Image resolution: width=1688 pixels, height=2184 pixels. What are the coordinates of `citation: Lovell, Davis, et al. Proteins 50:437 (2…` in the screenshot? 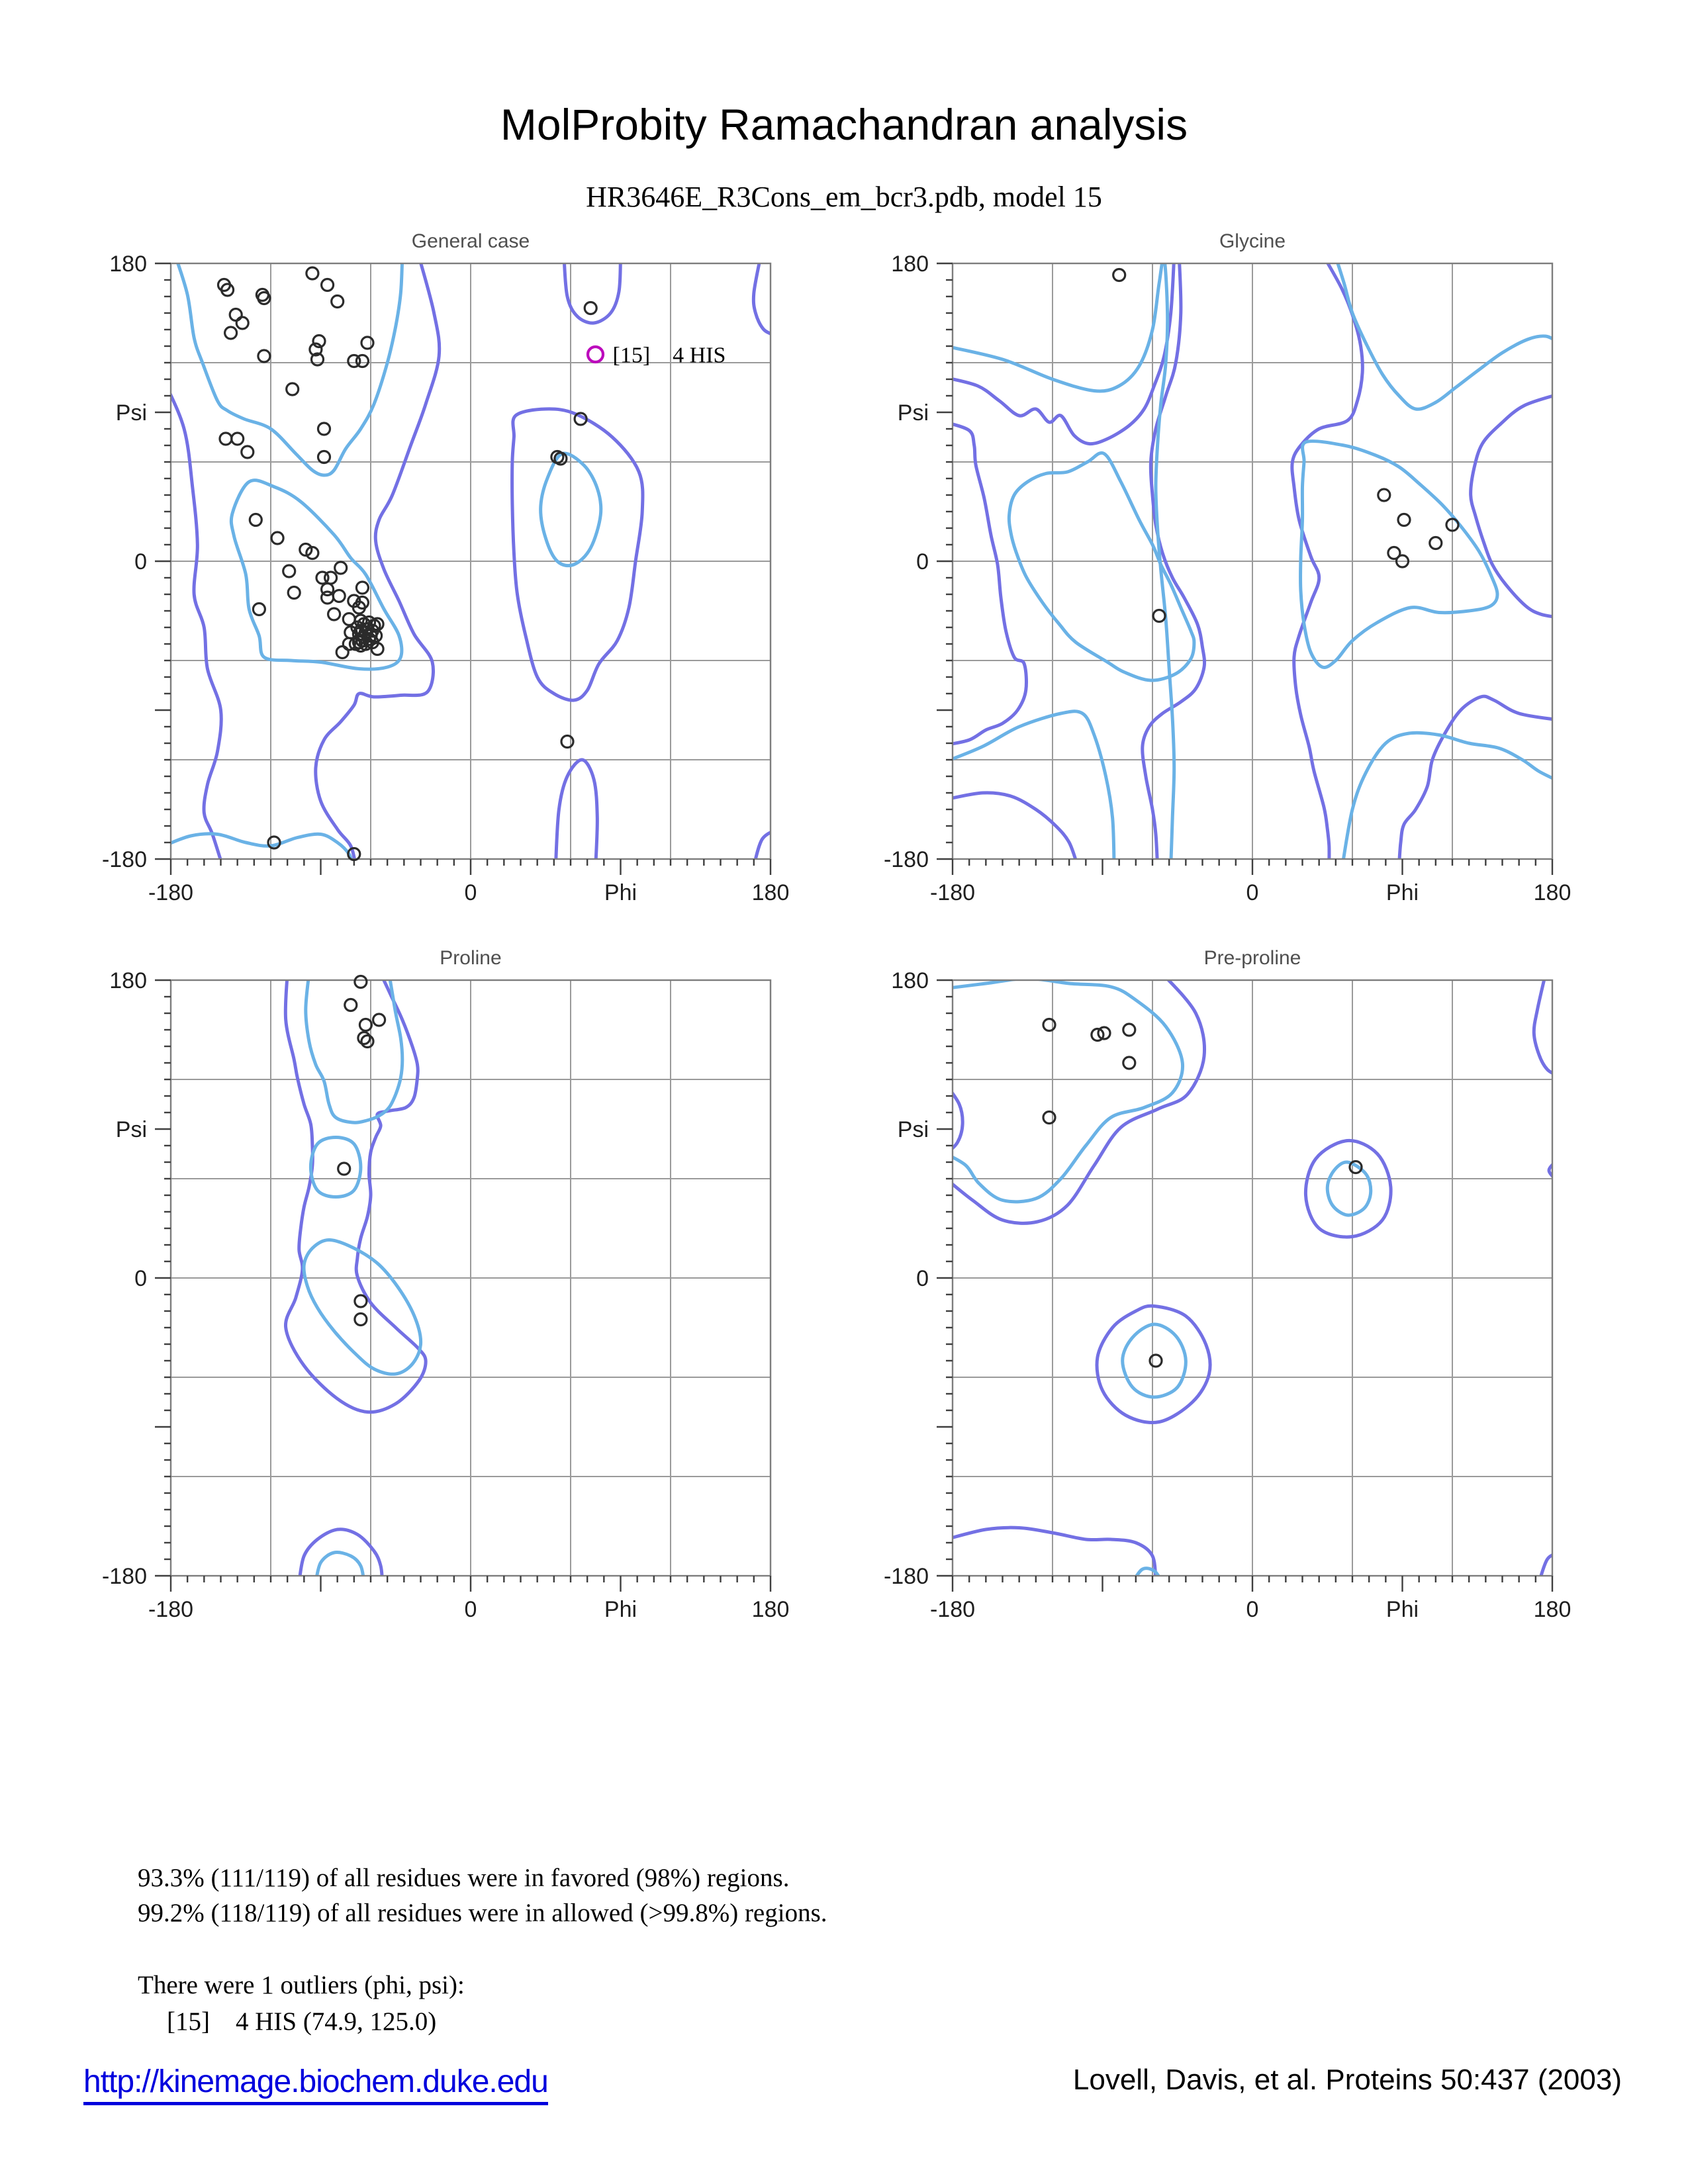 It's located at (1347, 2080).